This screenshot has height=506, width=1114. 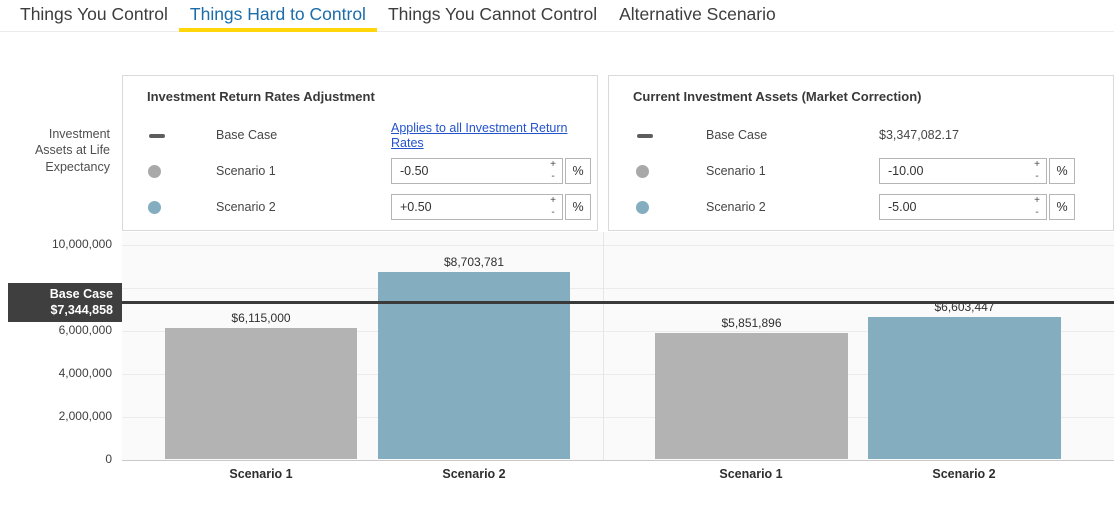 I want to click on y-tick: 6,000,000, so click(x=85, y=330).